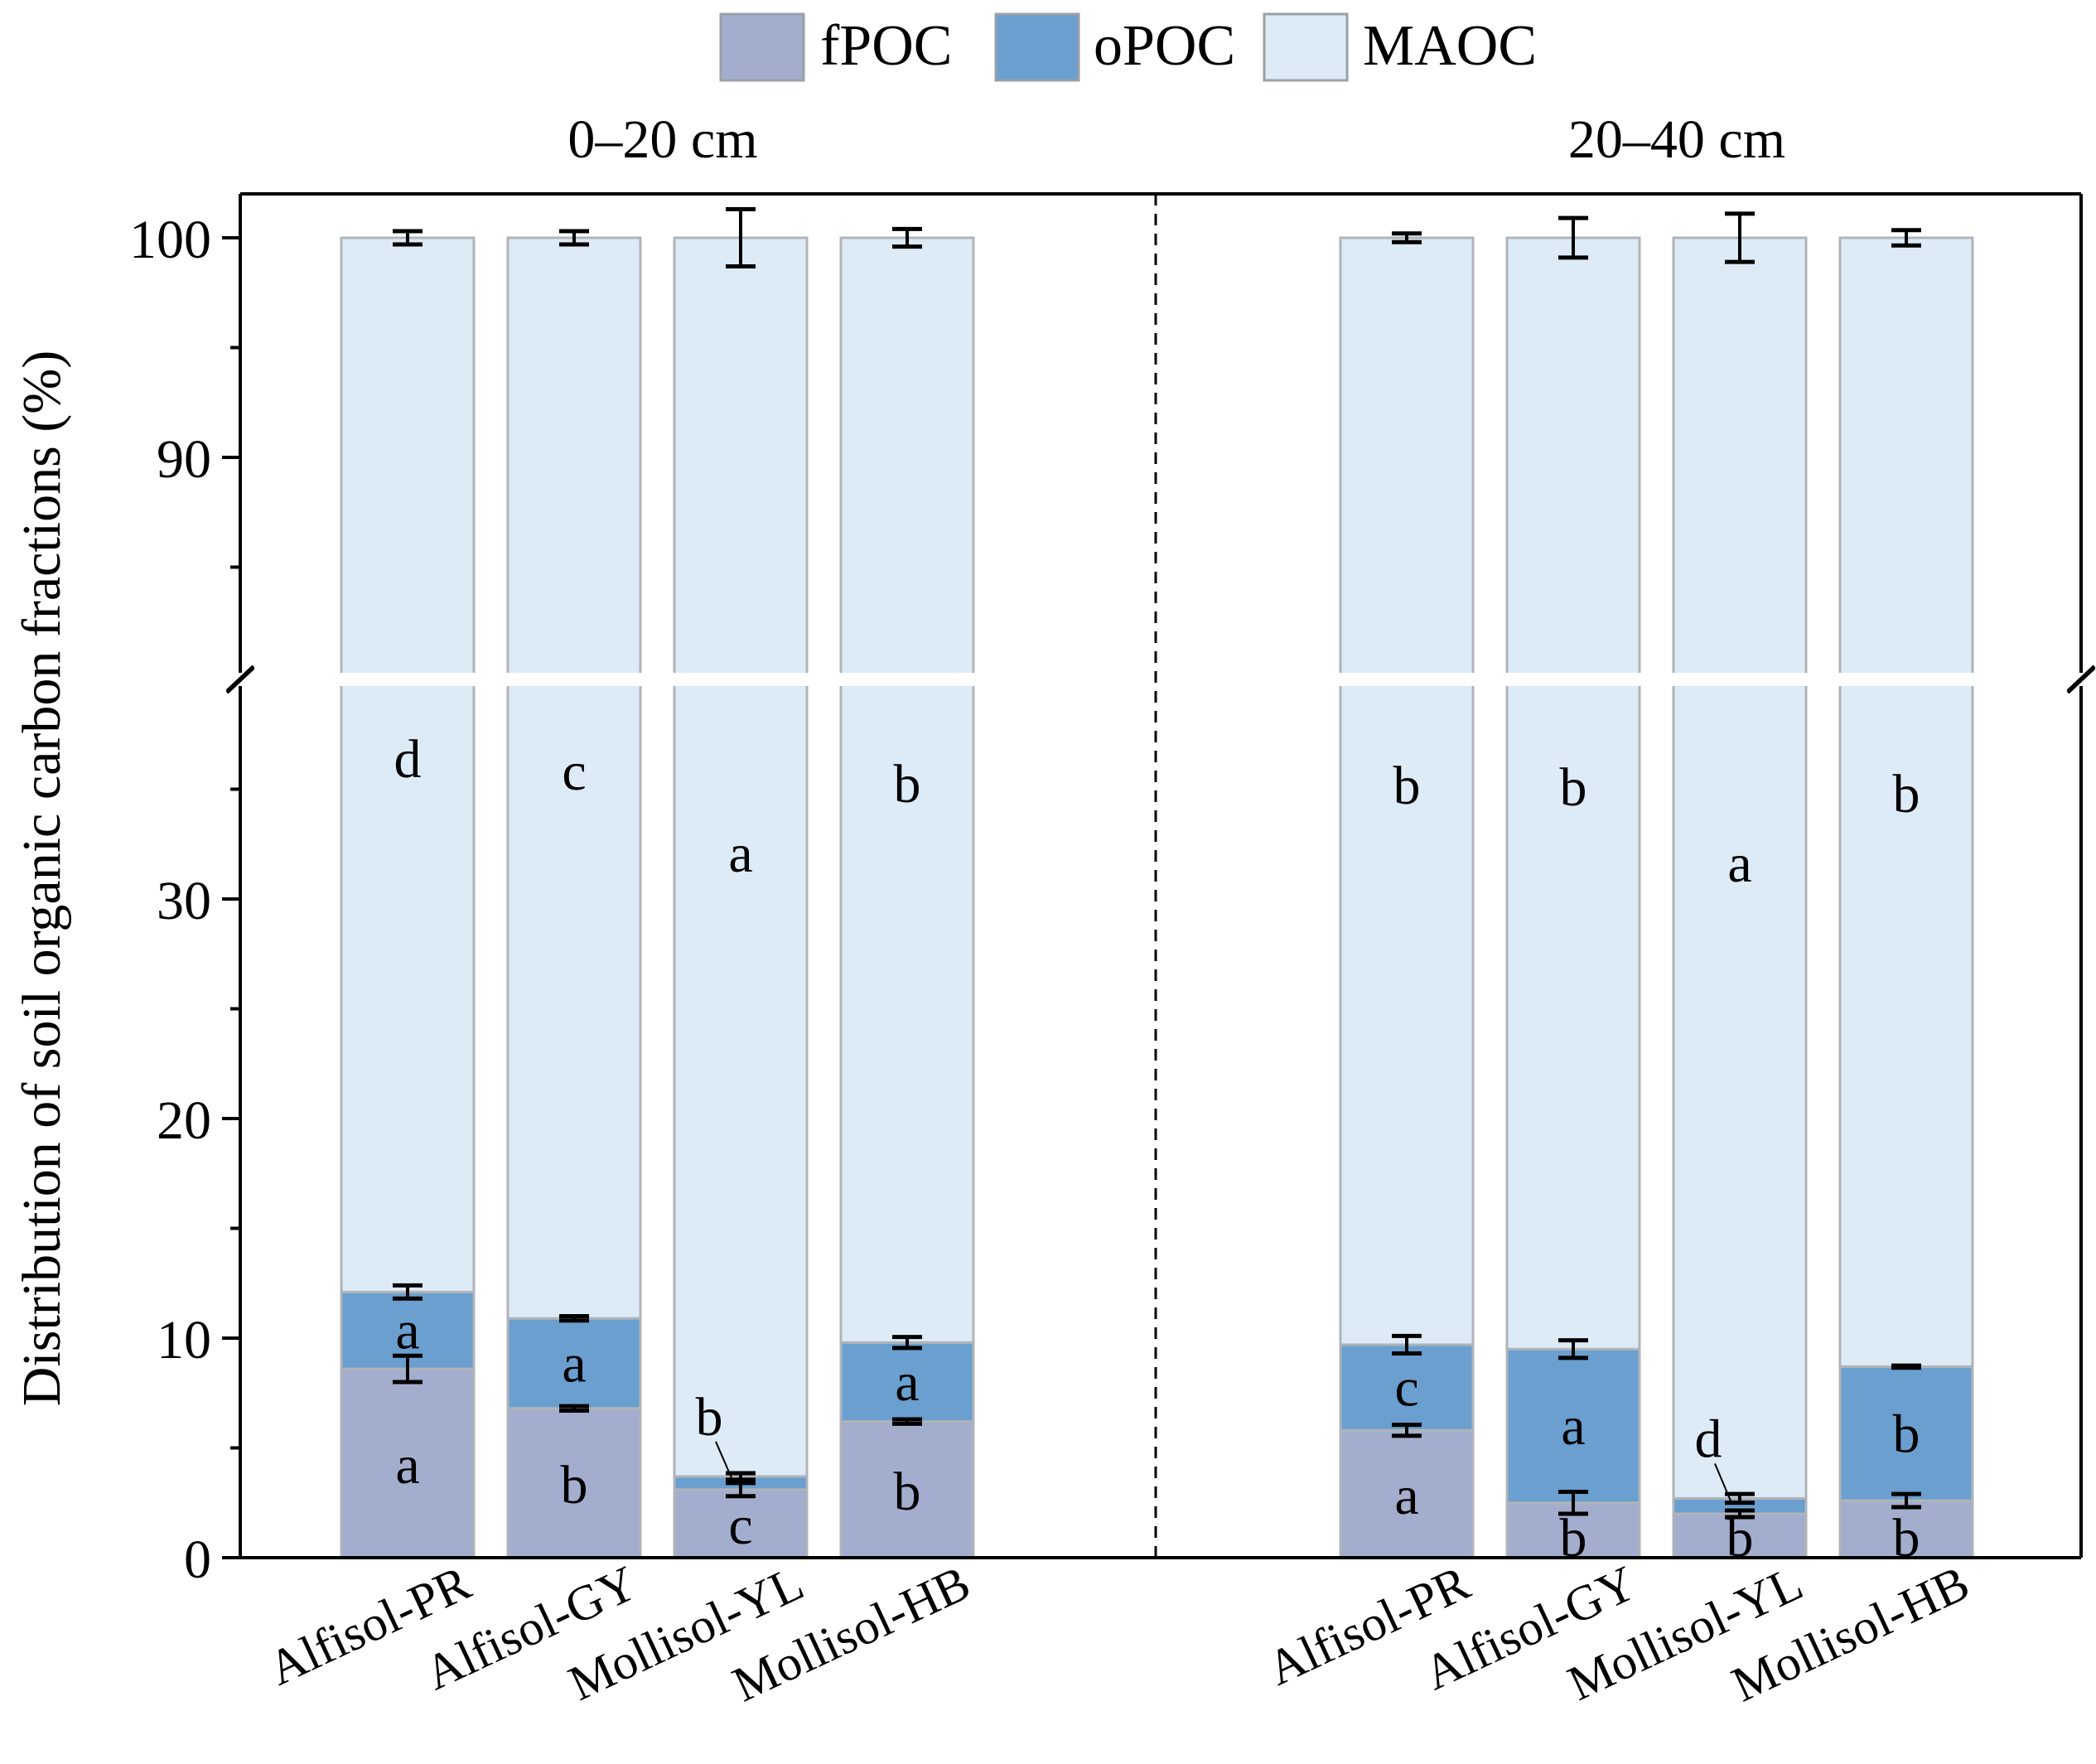 This screenshot has height=1764, width=2096. I want to click on break-mark-1-b, so click(2081, 680).